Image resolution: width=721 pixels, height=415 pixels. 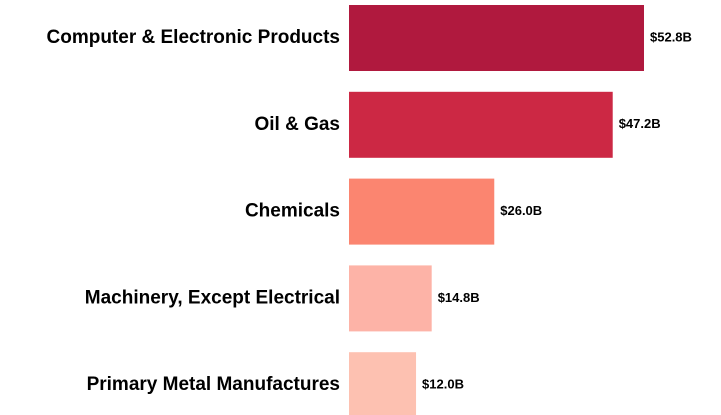 I want to click on value-label: $52.8B, so click(x=671, y=36).